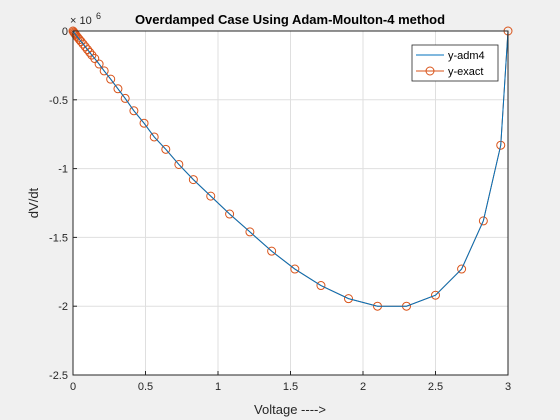 This screenshot has width=560, height=420. I want to click on y-tick-label: -2.5, so click(58, 376).